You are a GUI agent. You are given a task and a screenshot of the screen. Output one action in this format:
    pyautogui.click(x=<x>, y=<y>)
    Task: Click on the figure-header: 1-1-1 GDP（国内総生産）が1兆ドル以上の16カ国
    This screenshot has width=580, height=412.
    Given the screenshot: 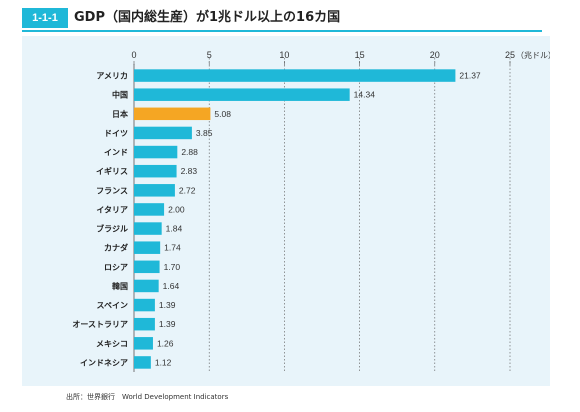 What is the action you would take?
    pyautogui.click(x=282, y=20)
    